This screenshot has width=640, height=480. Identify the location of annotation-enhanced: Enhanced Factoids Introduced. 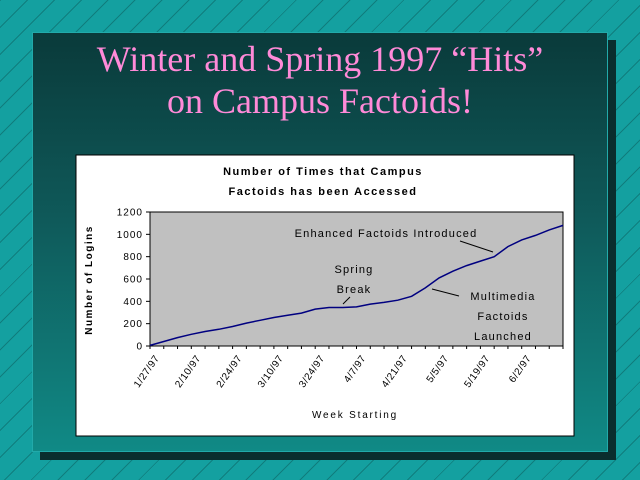
(386, 234).